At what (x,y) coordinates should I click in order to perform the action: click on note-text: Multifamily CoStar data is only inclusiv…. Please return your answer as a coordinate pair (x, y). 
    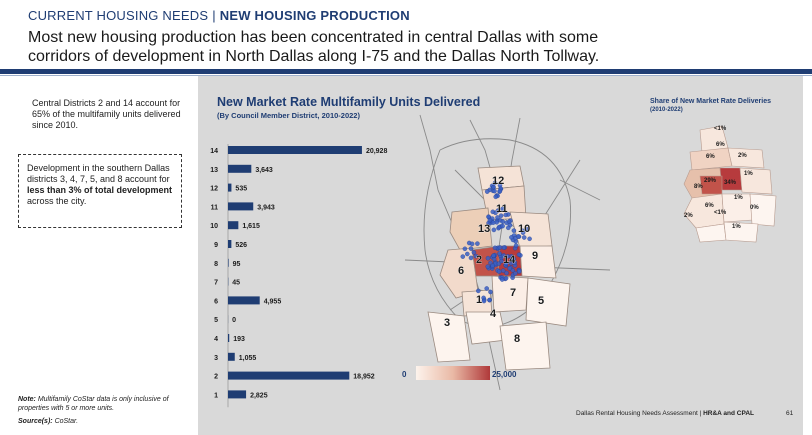
    Looking at the image, I should click on (93, 404).